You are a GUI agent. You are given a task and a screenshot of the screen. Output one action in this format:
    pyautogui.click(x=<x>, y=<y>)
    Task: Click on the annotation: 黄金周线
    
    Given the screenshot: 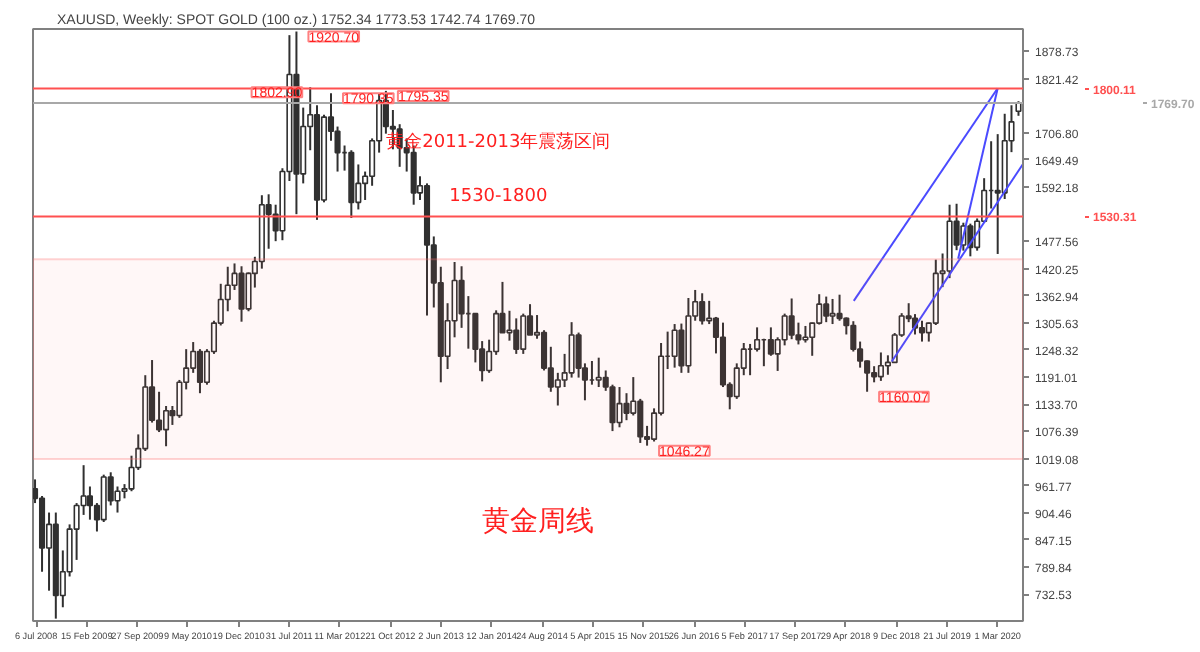 What is the action you would take?
    pyautogui.click(x=537, y=522)
    